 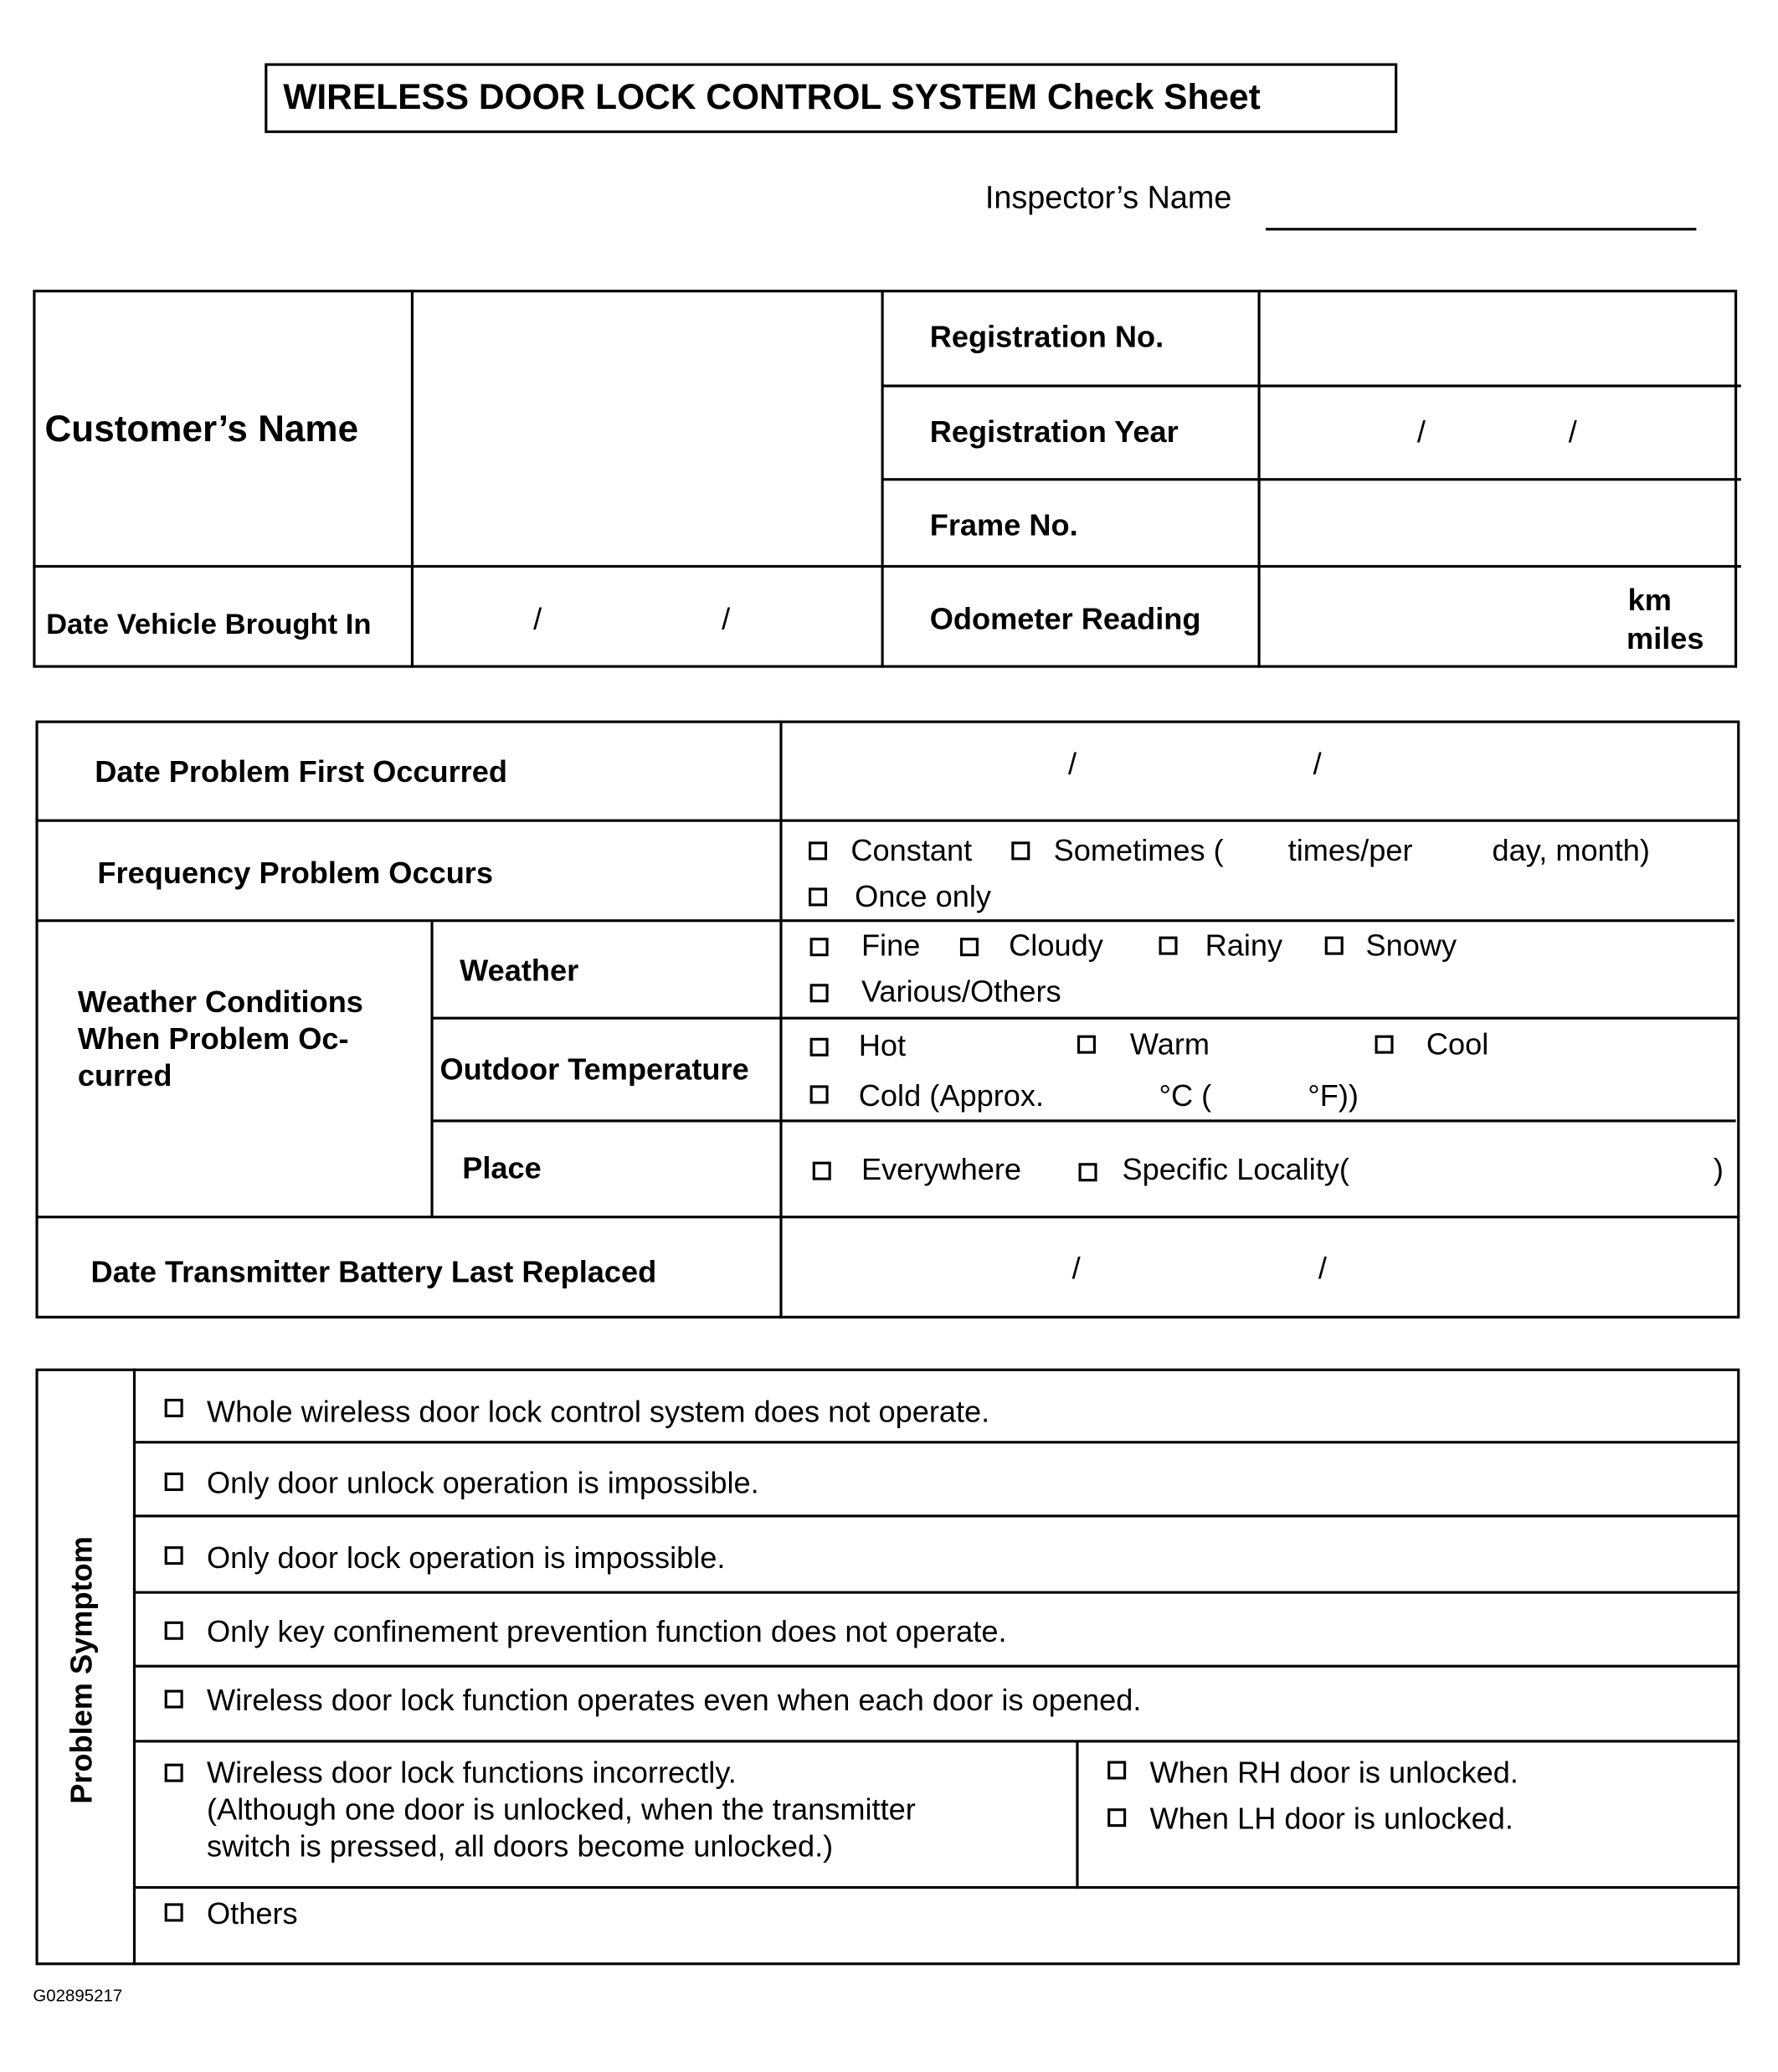 What do you see at coordinates (1481, 229) in the screenshot?
I see `inspector-name-field` at bounding box center [1481, 229].